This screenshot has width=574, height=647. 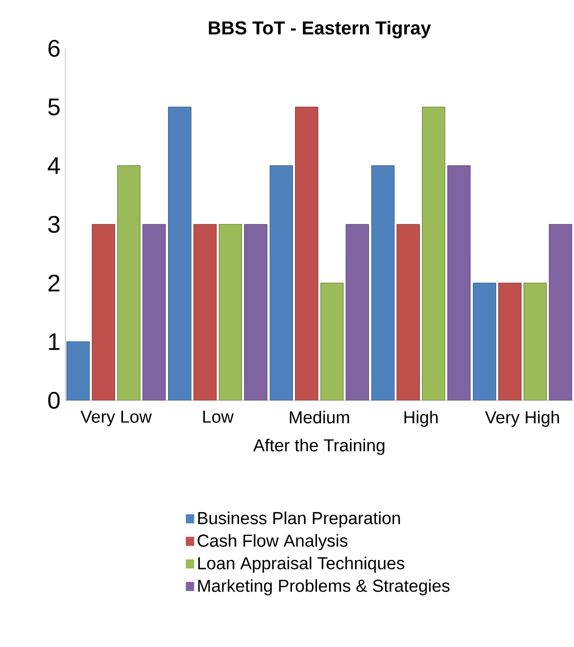 What do you see at coordinates (273, 542) in the screenshot?
I see `legend-label: Cash Flow Analysis` at bounding box center [273, 542].